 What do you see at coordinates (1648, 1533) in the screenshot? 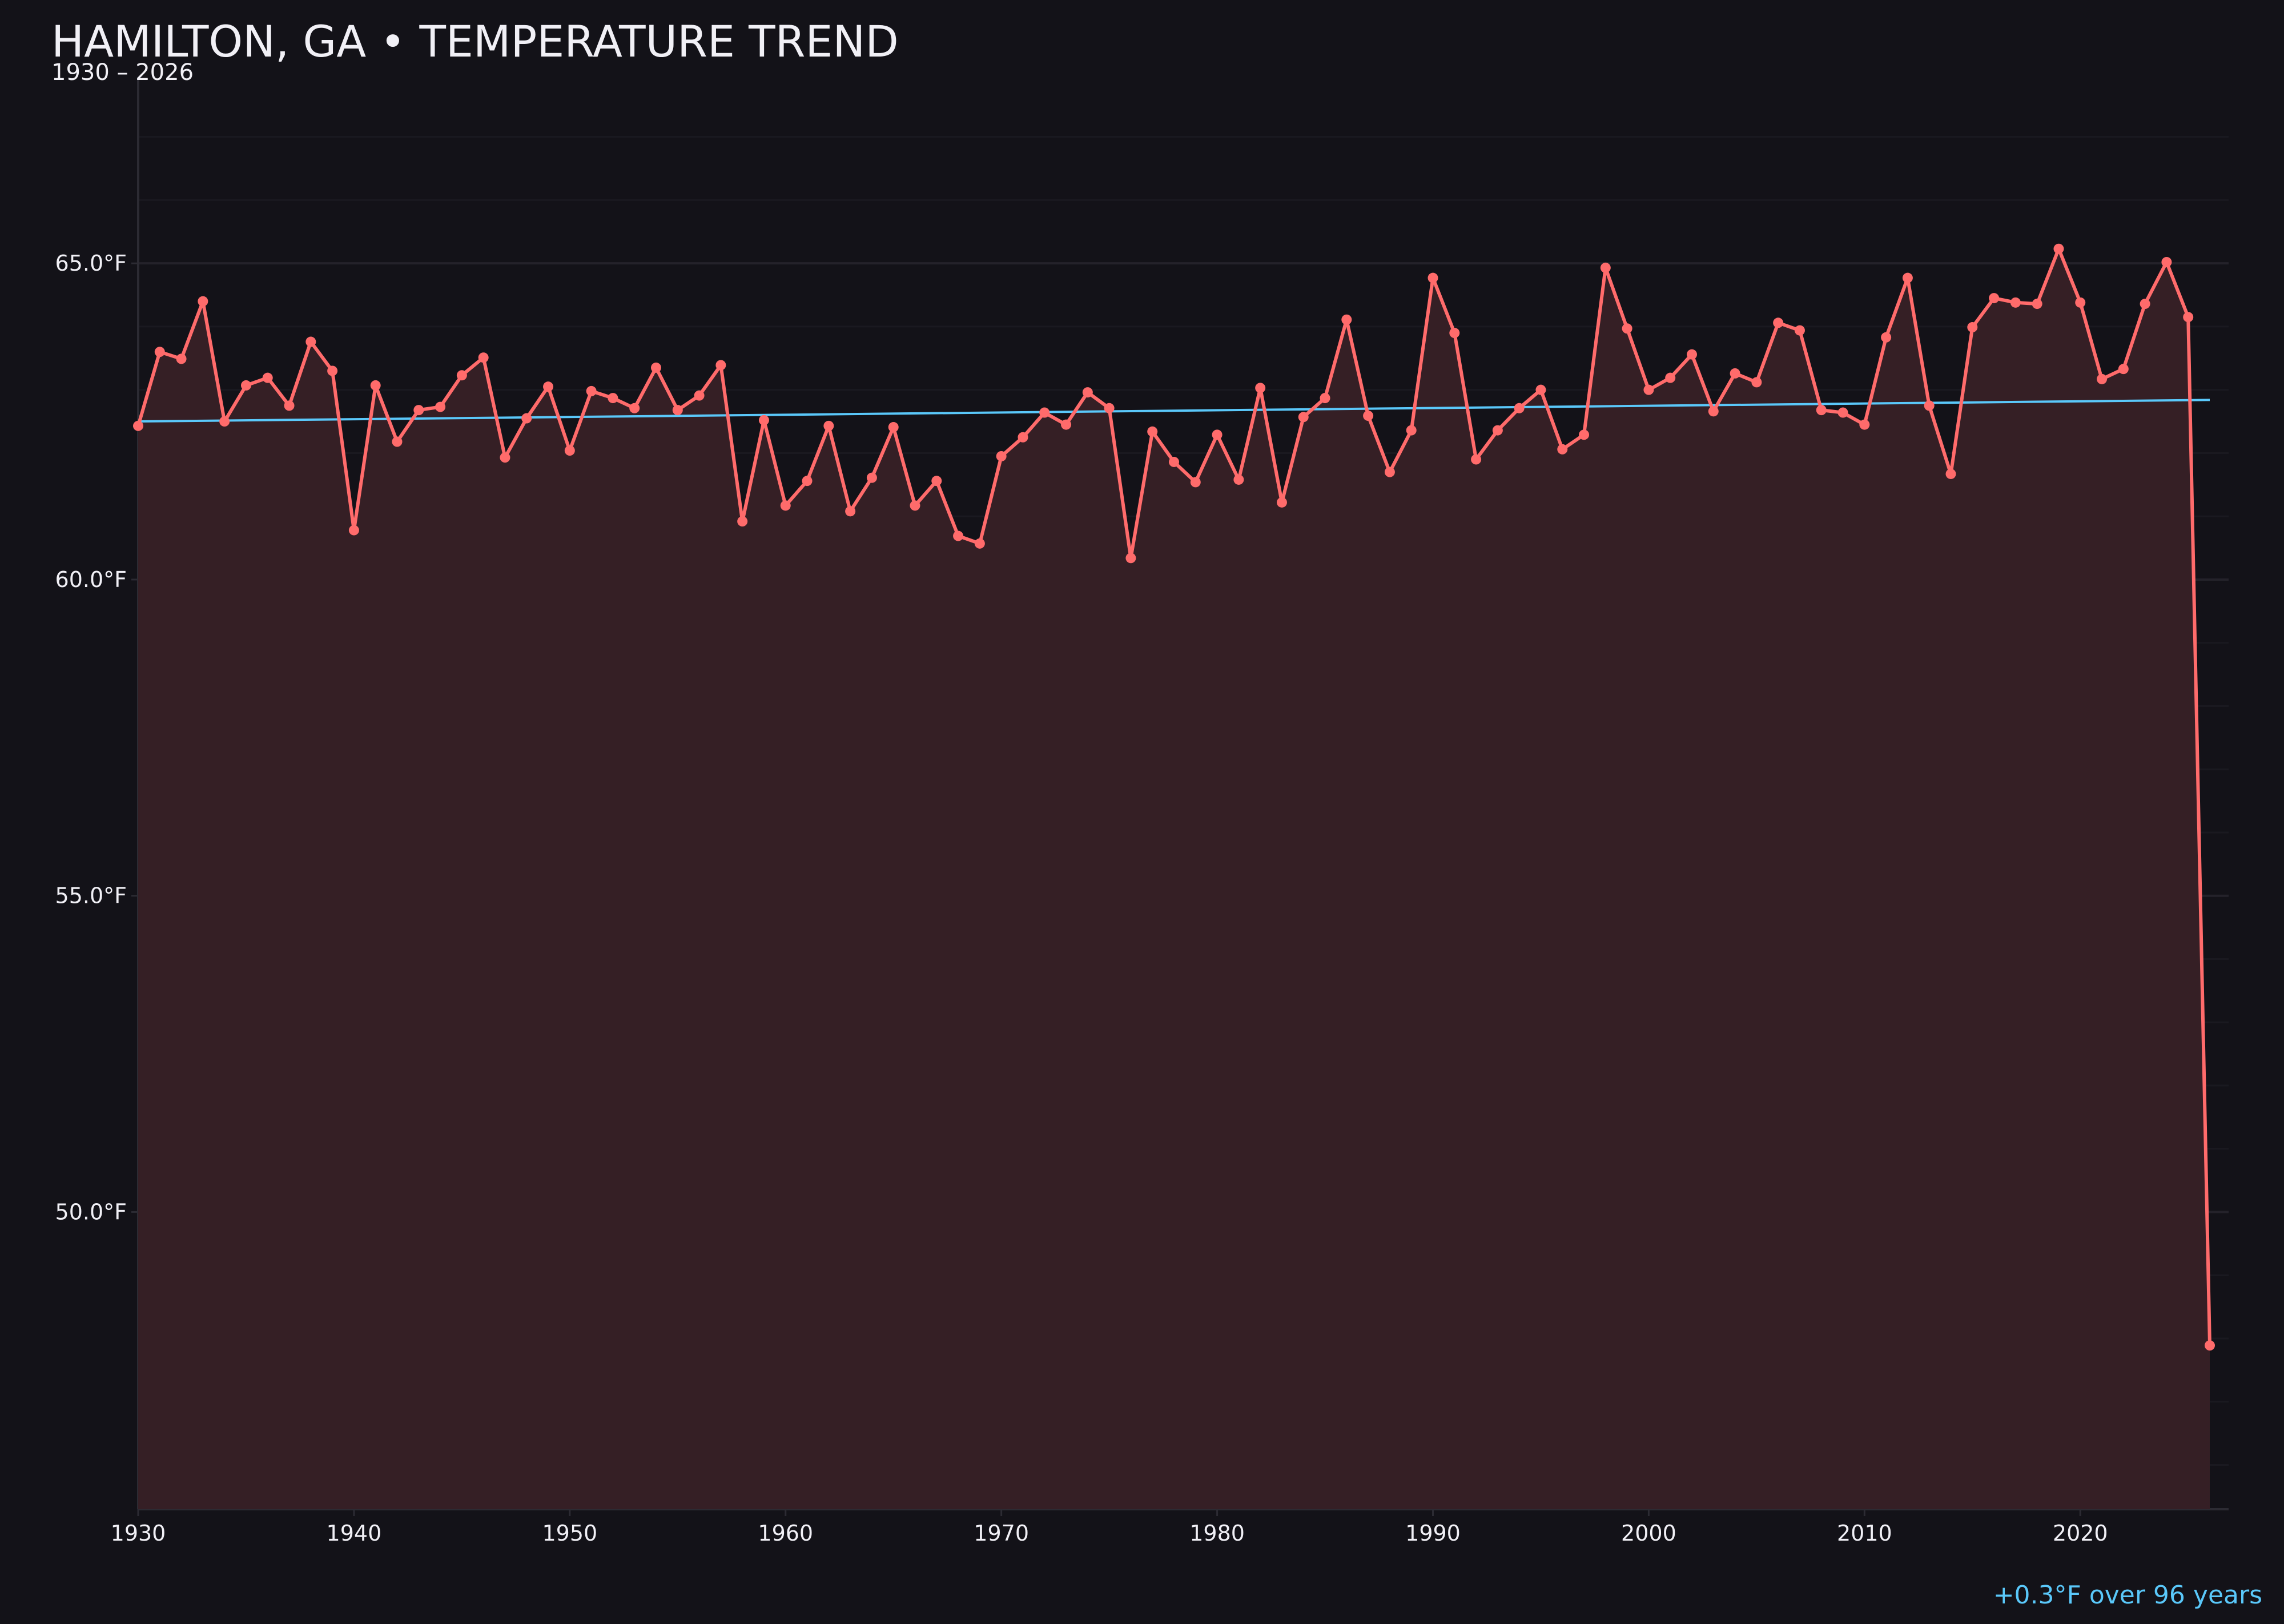
I see `x-tick-label: 2000` at bounding box center [1648, 1533].